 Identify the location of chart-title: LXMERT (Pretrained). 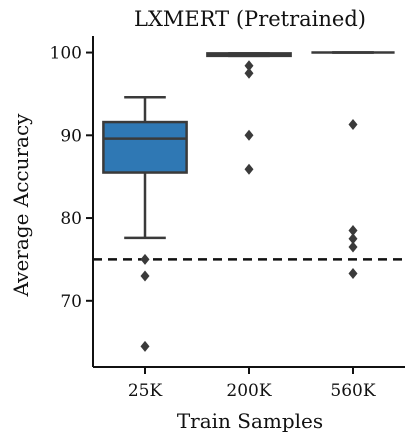
(250, 19).